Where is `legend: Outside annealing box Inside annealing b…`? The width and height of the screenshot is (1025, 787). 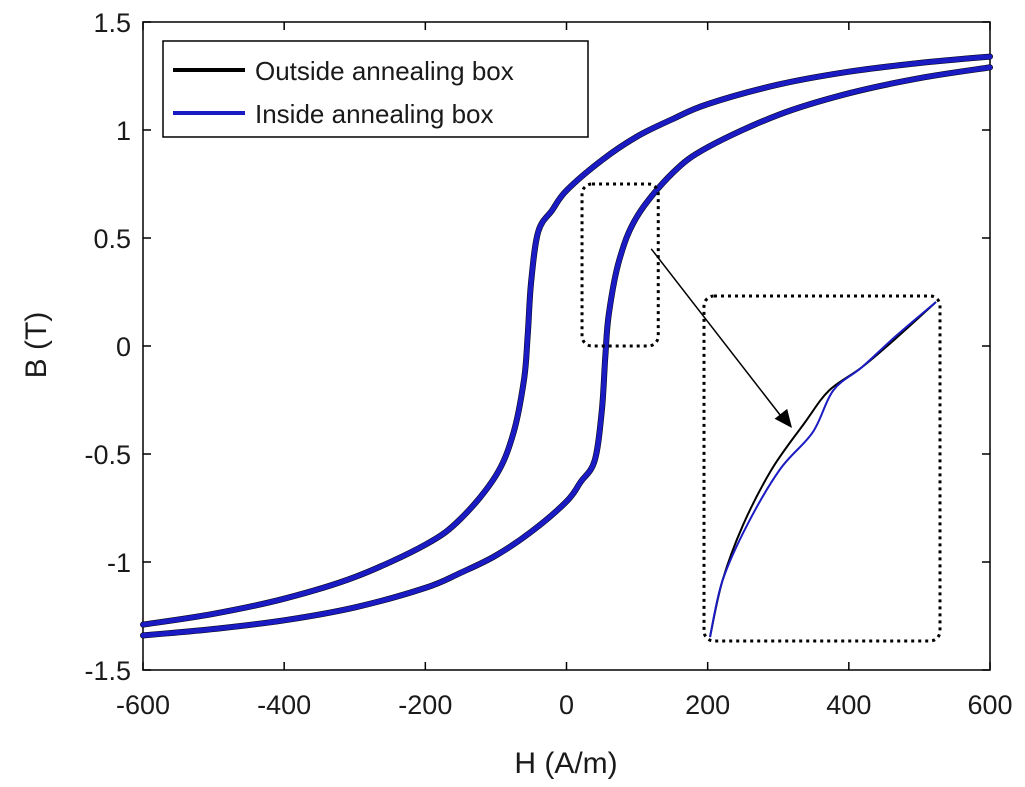
legend: Outside annealing box Inside annealing b… is located at coordinates (375, 89).